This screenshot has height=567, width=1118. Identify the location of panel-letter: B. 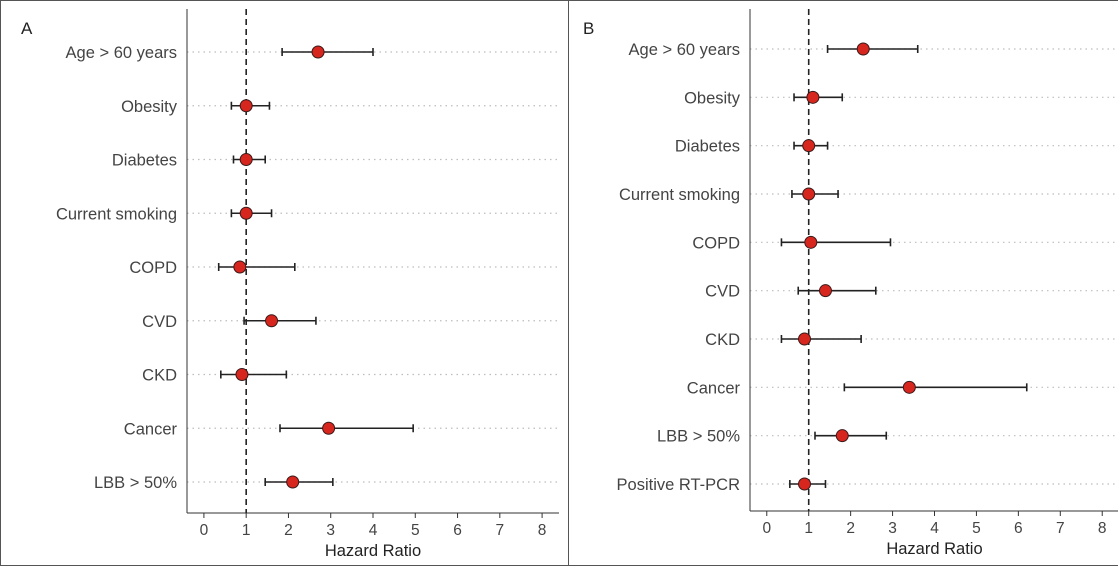
(589, 28).